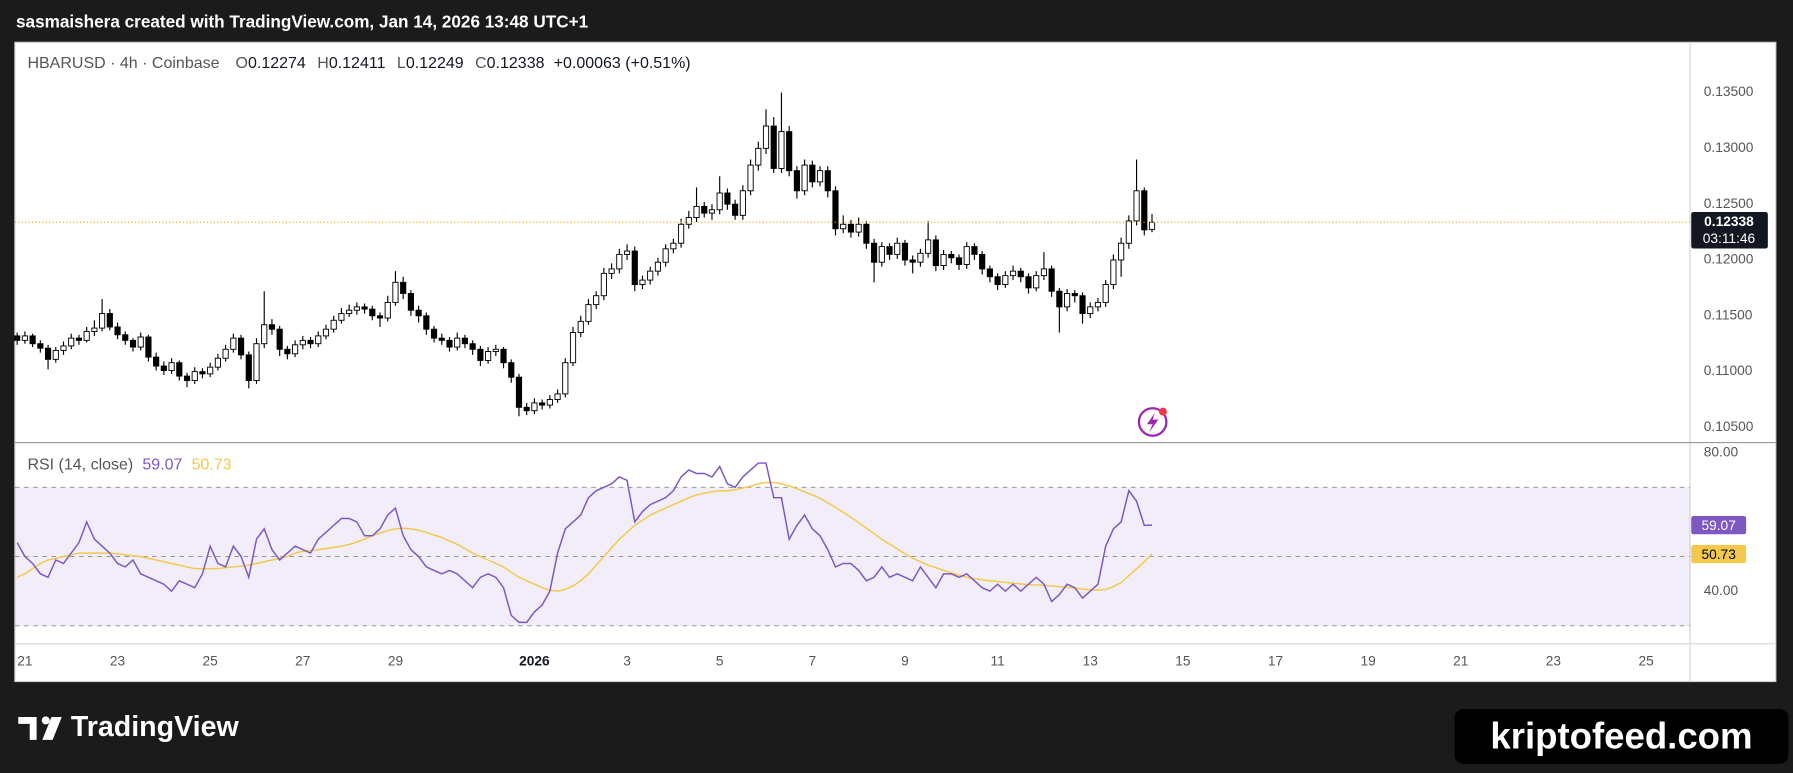 Image resolution: width=1793 pixels, height=773 pixels. What do you see at coordinates (1646, 661) in the screenshot?
I see `x-tick-label: 25` at bounding box center [1646, 661].